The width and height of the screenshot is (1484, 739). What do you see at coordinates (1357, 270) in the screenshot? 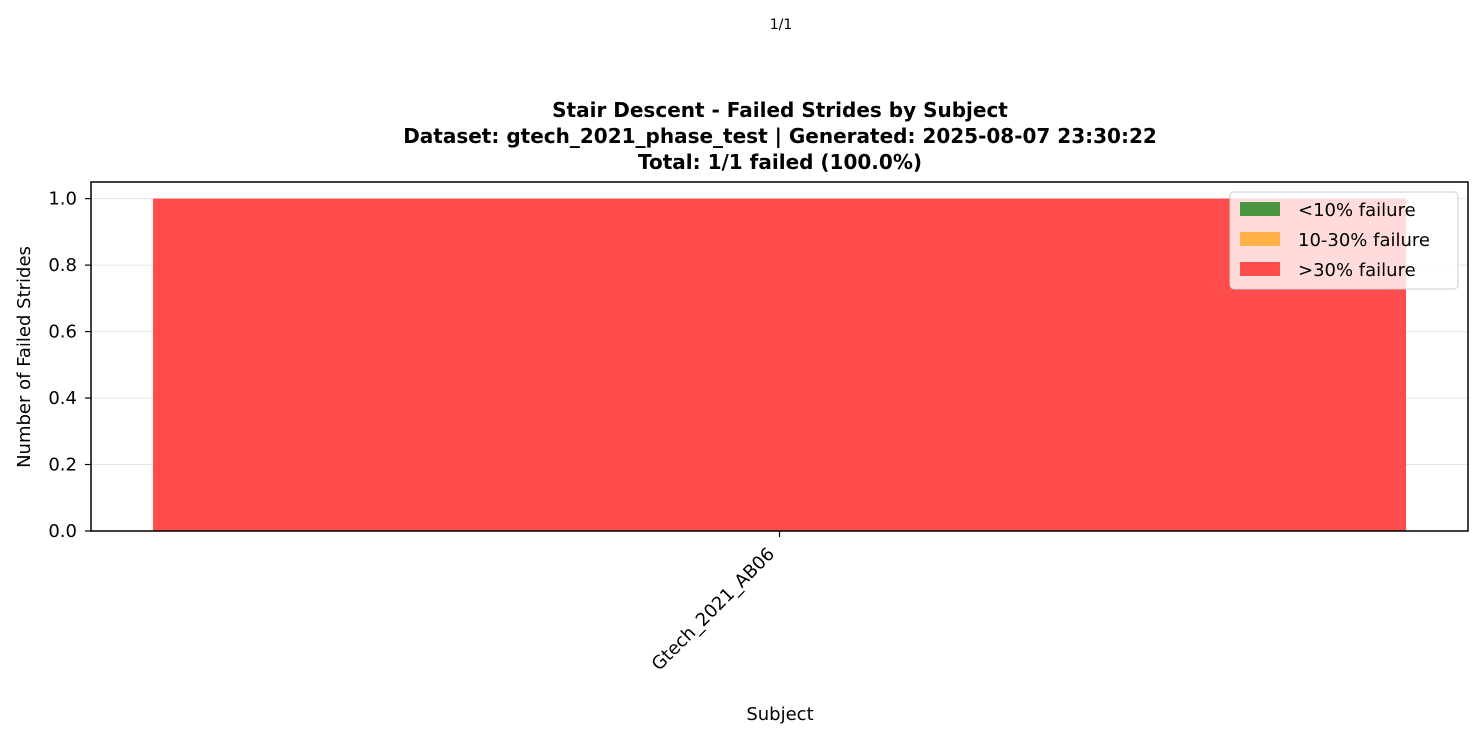
I see `legend-label: >30% failure` at bounding box center [1357, 270].